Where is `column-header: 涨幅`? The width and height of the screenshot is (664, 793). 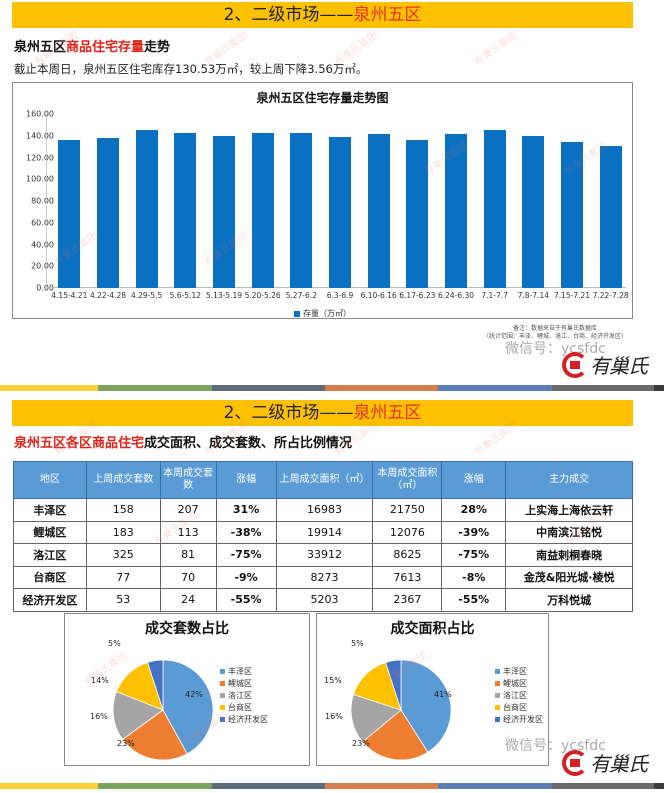 column-header: 涨幅 is located at coordinates (246, 480).